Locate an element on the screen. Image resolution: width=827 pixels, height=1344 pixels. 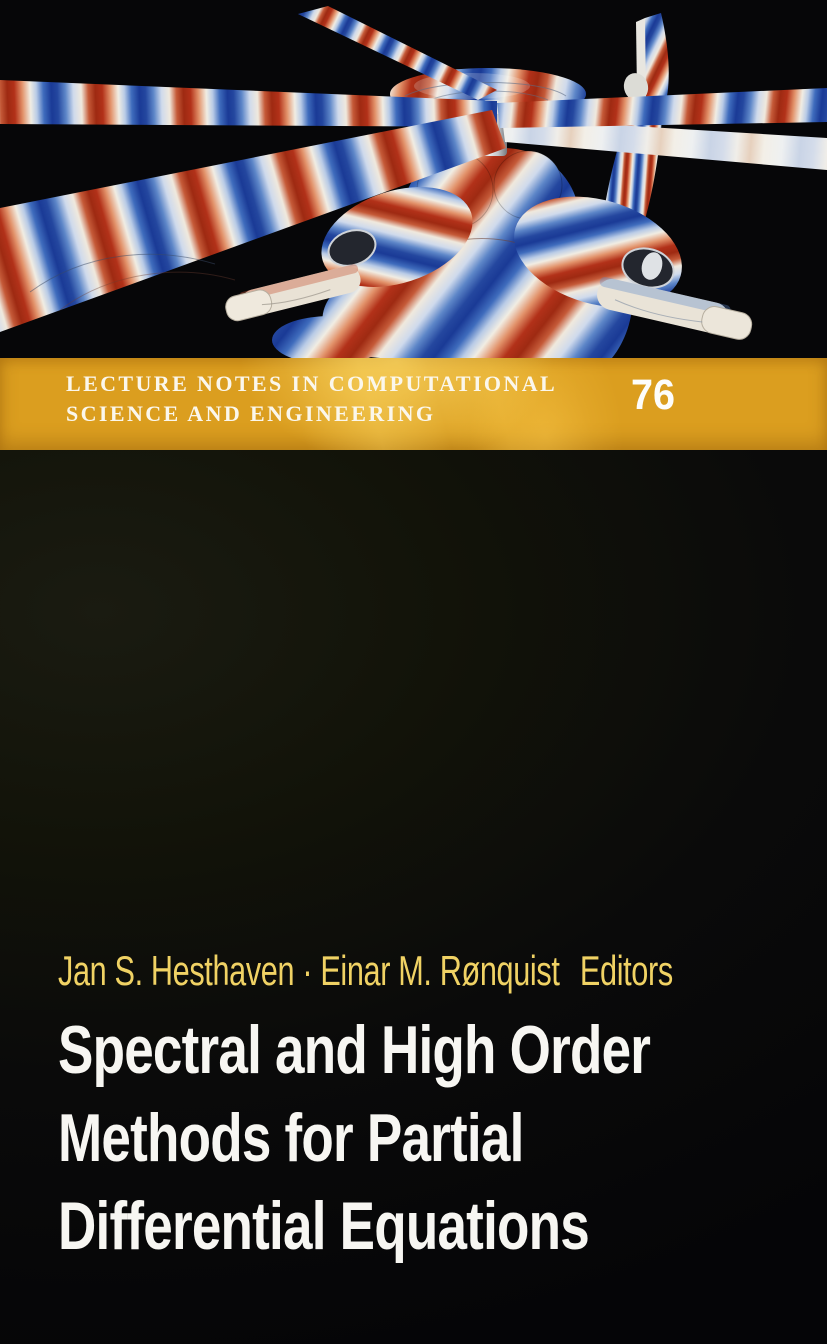
series-title-line2: SCIENCE AND ENGINEERING is located at coordinates (251, 413).